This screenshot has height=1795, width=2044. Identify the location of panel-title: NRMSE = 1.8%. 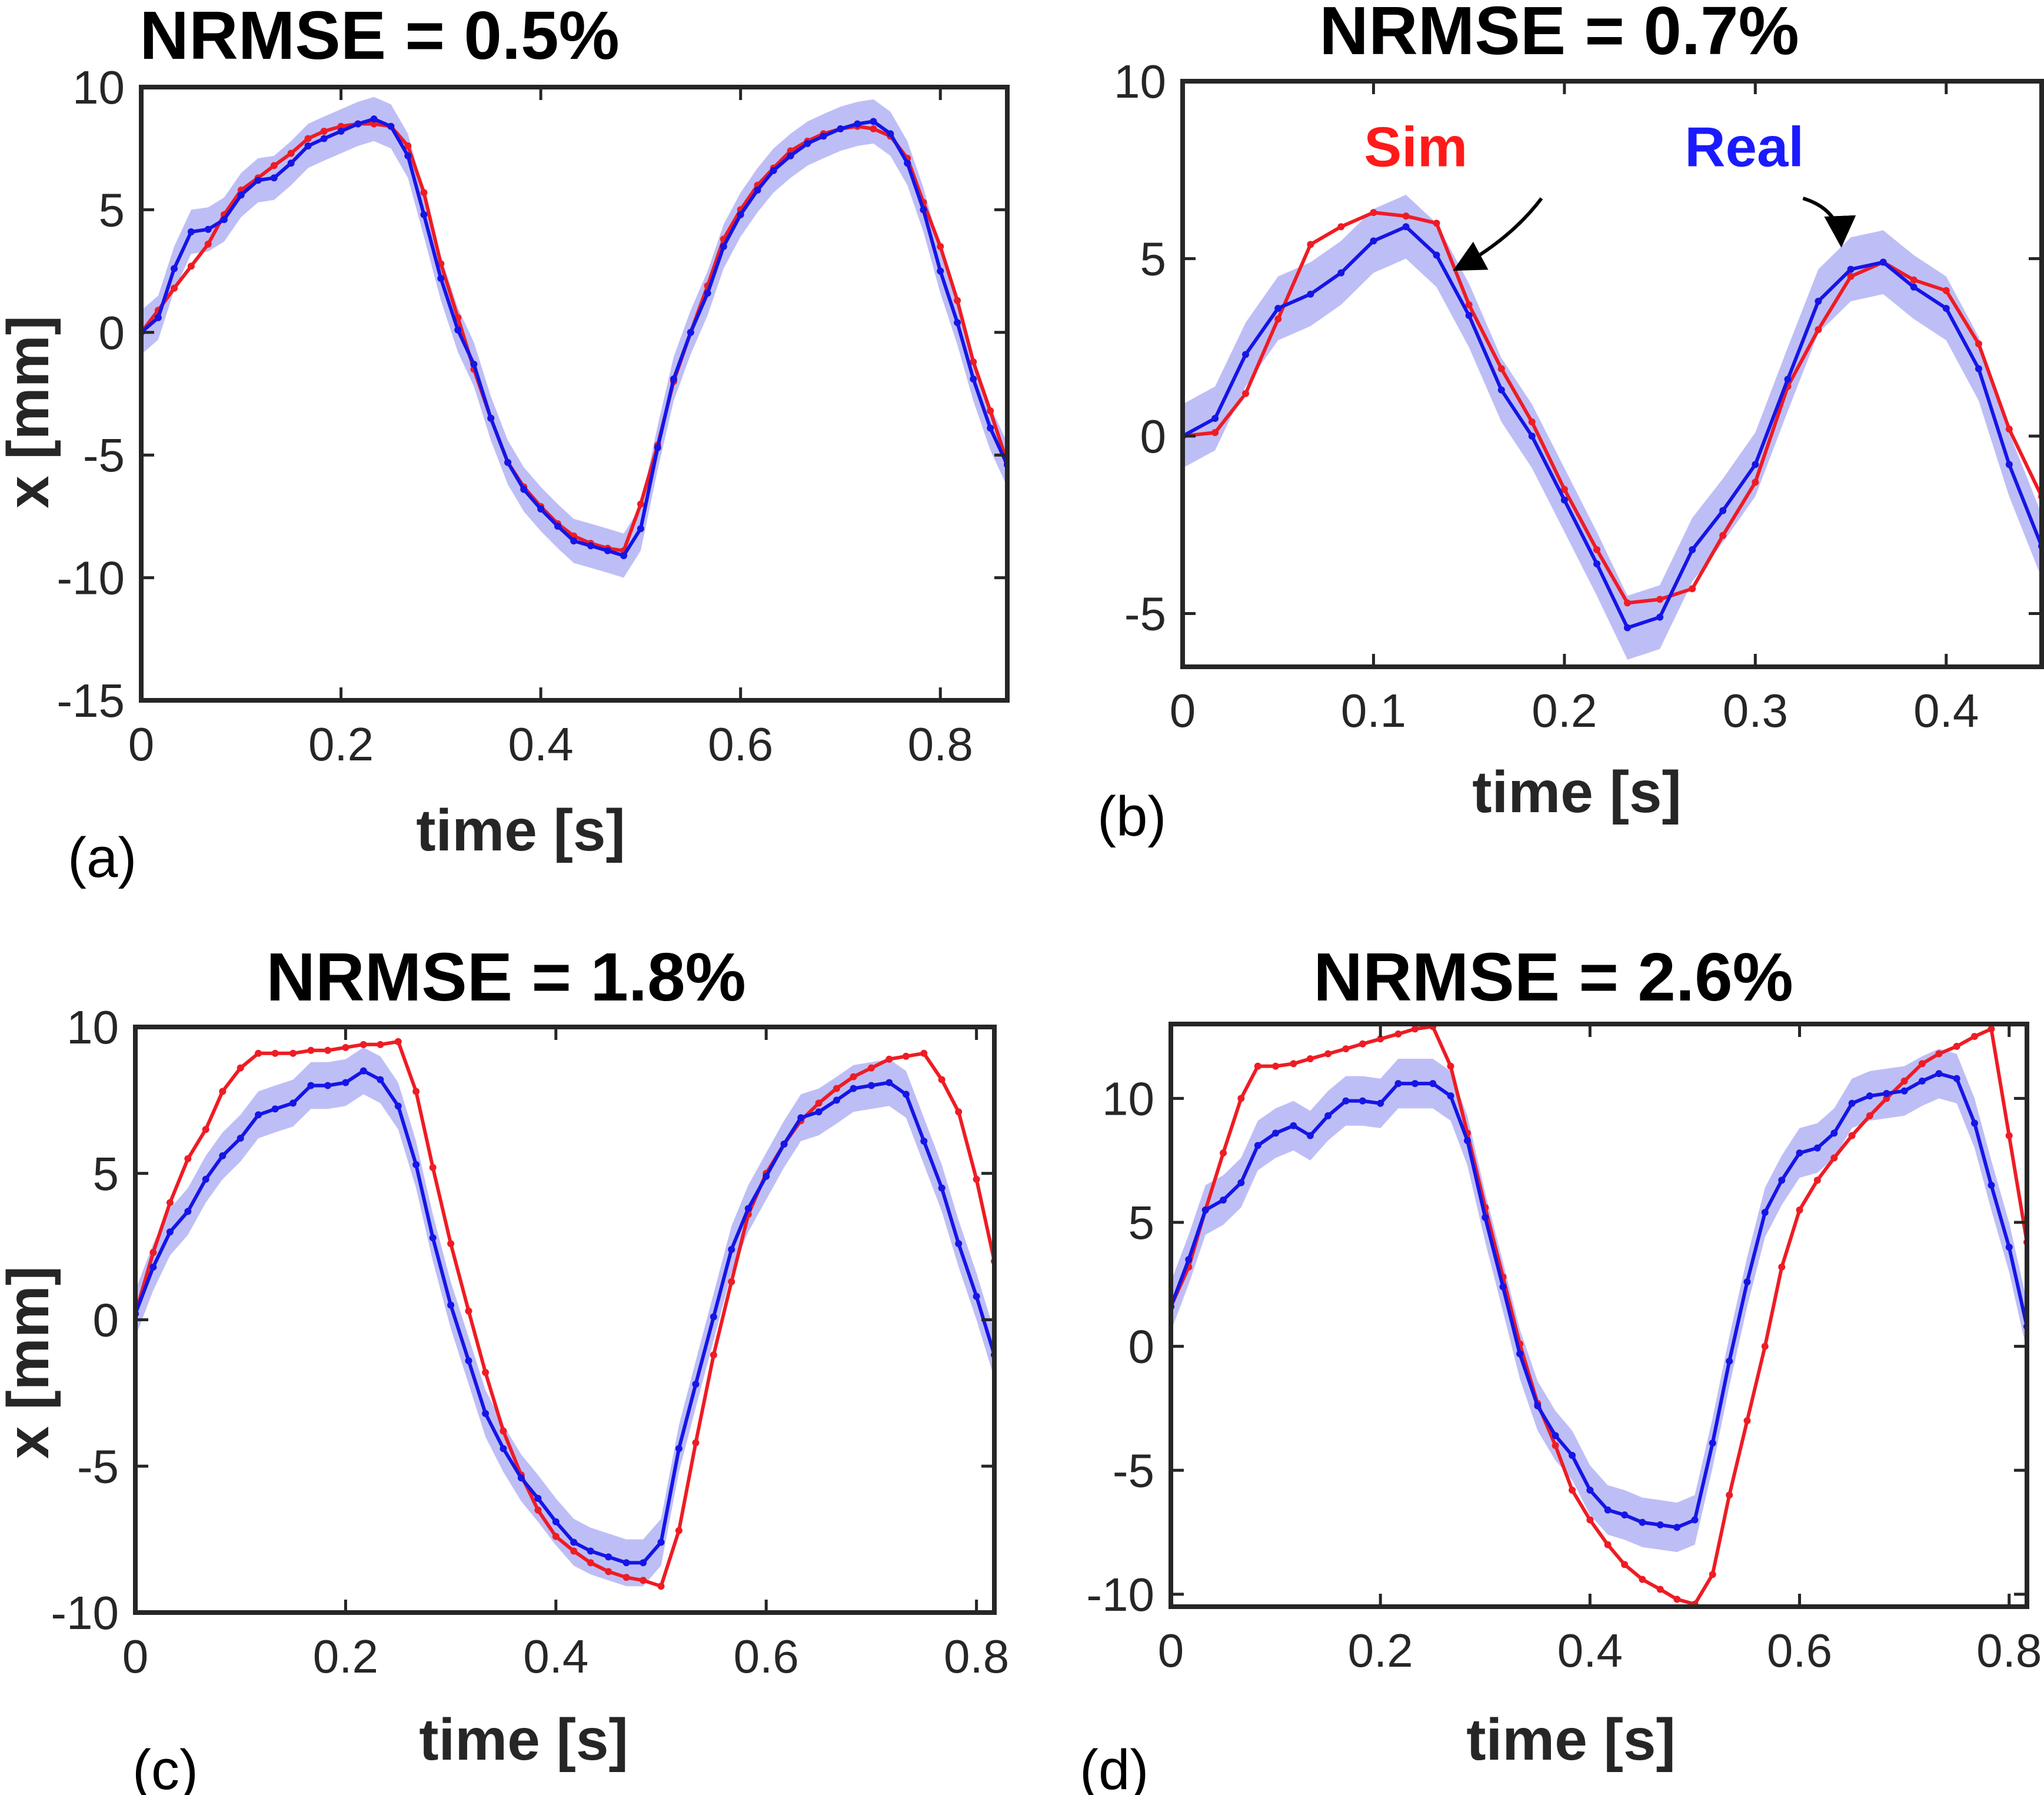
(506, 977).